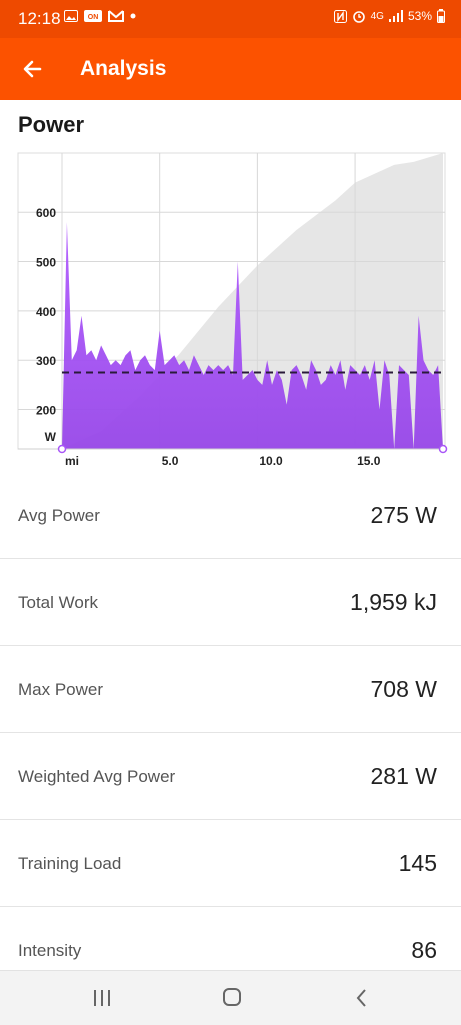 This screenshot has width=461, height=1025. What do you see at coordinates (133, 16) in the screenshot?
I see `dot-icon` at bounding box center [133, 16].